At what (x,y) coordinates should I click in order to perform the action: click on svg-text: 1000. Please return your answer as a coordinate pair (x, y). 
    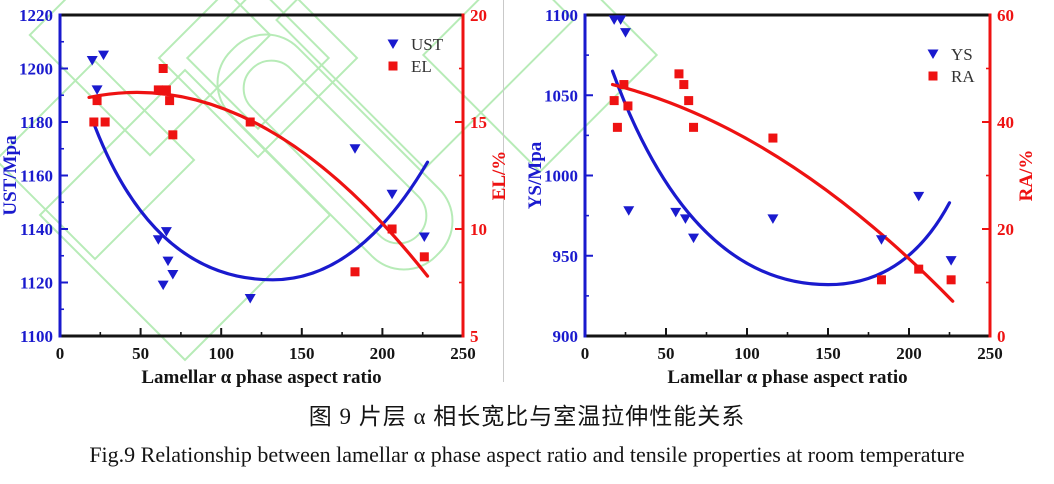
    Looking at the image, I should click on (561, 176).